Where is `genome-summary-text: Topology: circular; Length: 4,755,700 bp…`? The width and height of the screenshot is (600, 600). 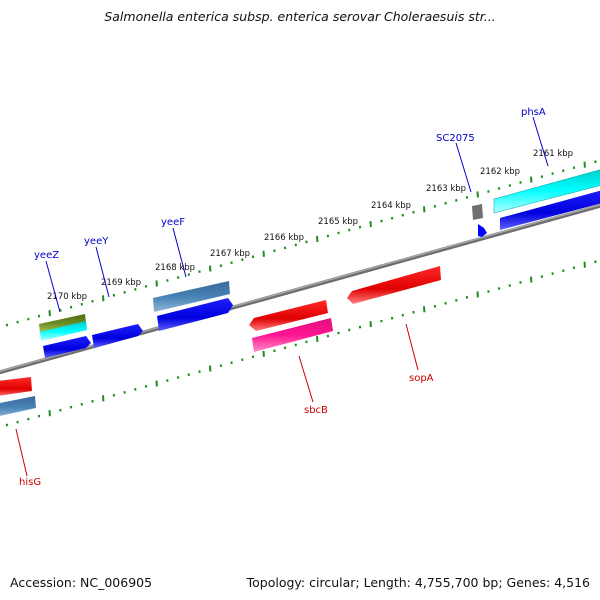 genome-summary-text: Topology: circular; Length: 4,755,700 bp… is located at coordinates (418, 582).